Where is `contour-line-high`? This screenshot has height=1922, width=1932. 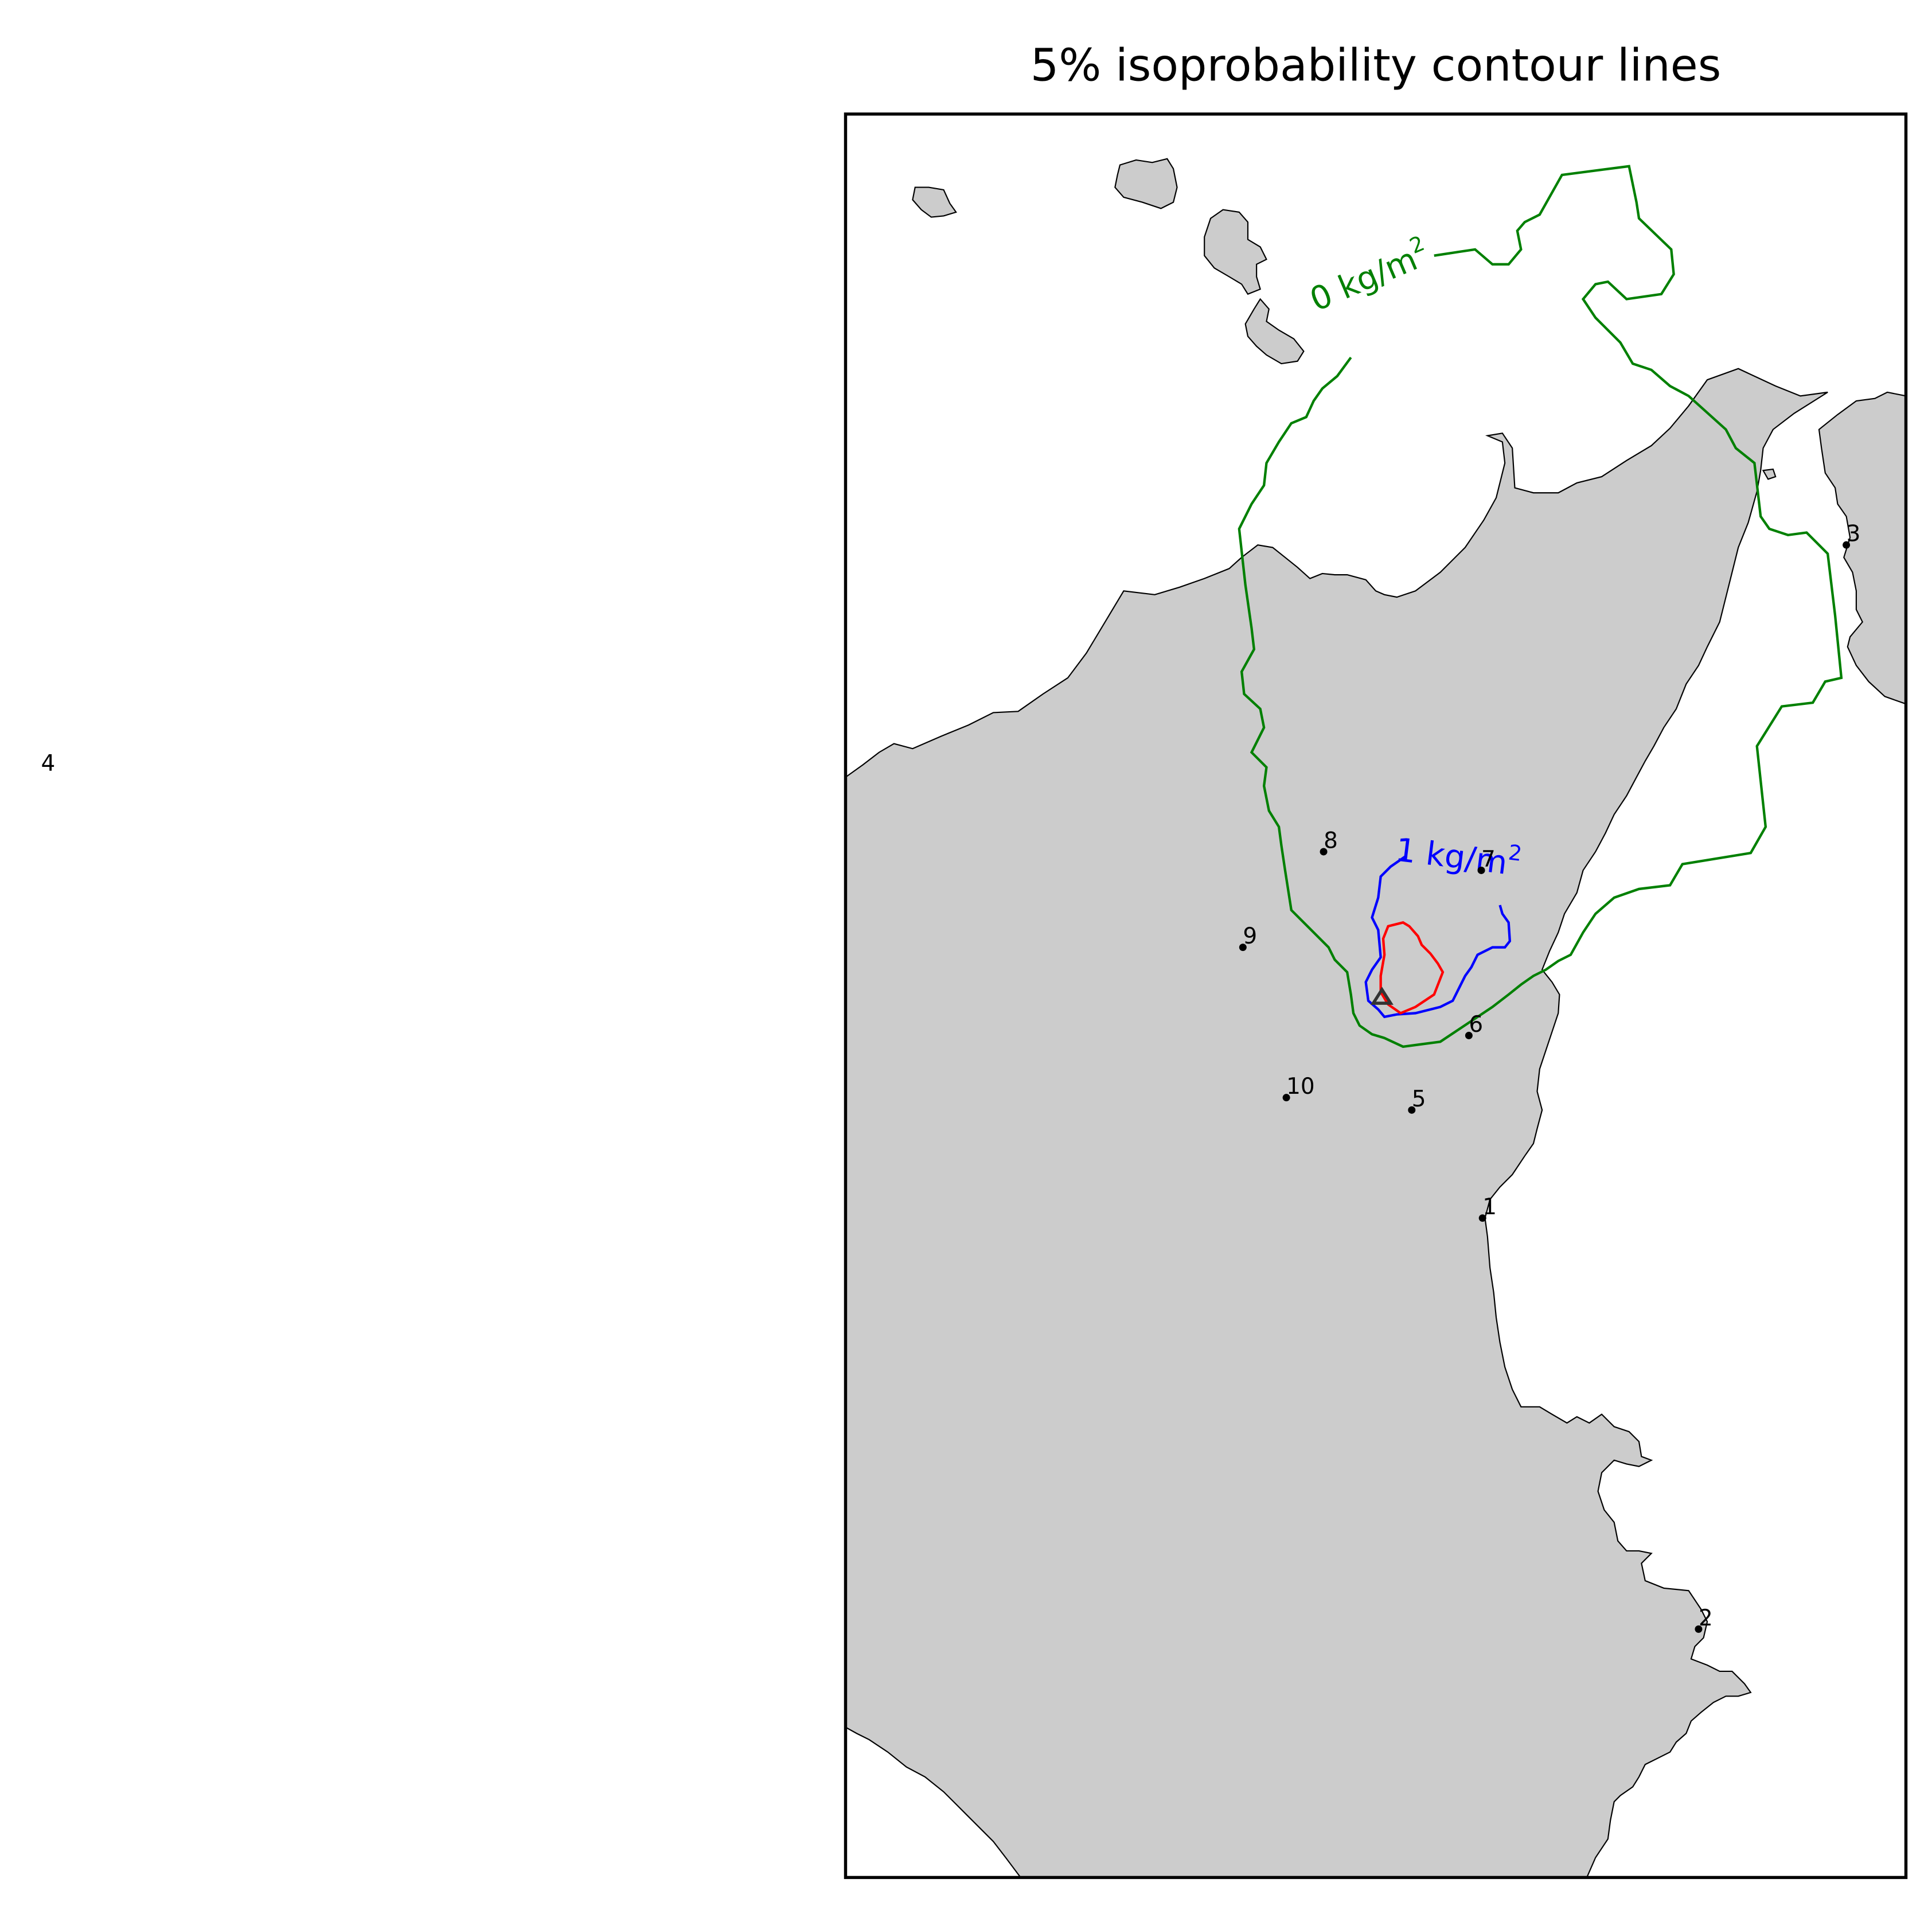
contour-line-high is located at coordinates (1412, 968).